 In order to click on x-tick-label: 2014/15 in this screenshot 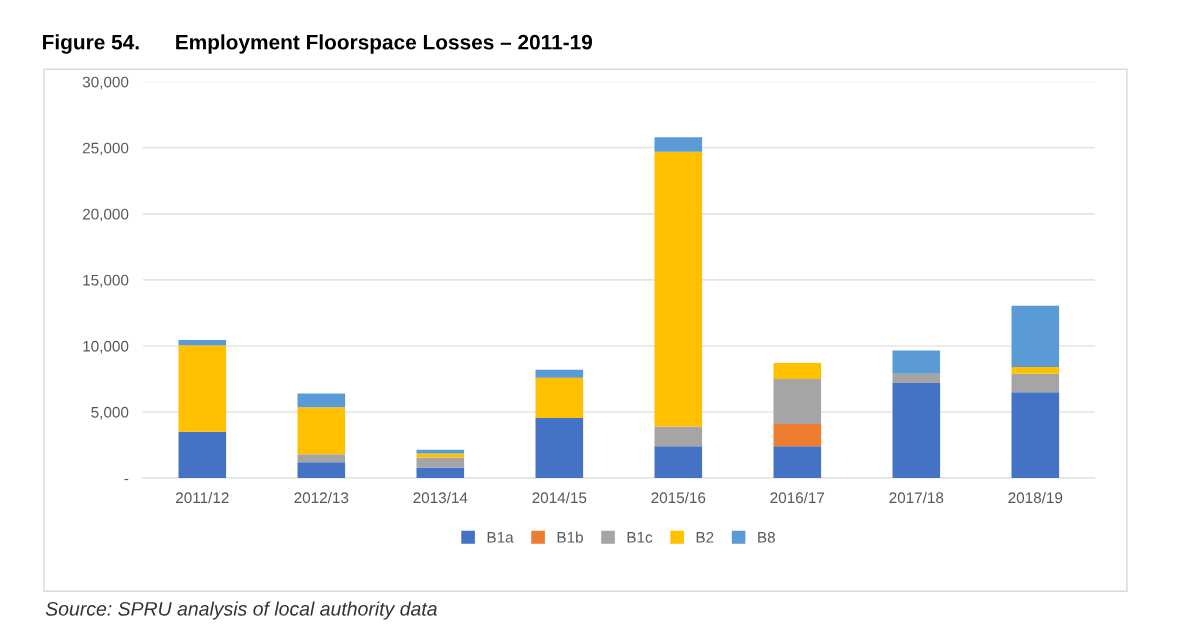, I will do `click(559, 497)`.